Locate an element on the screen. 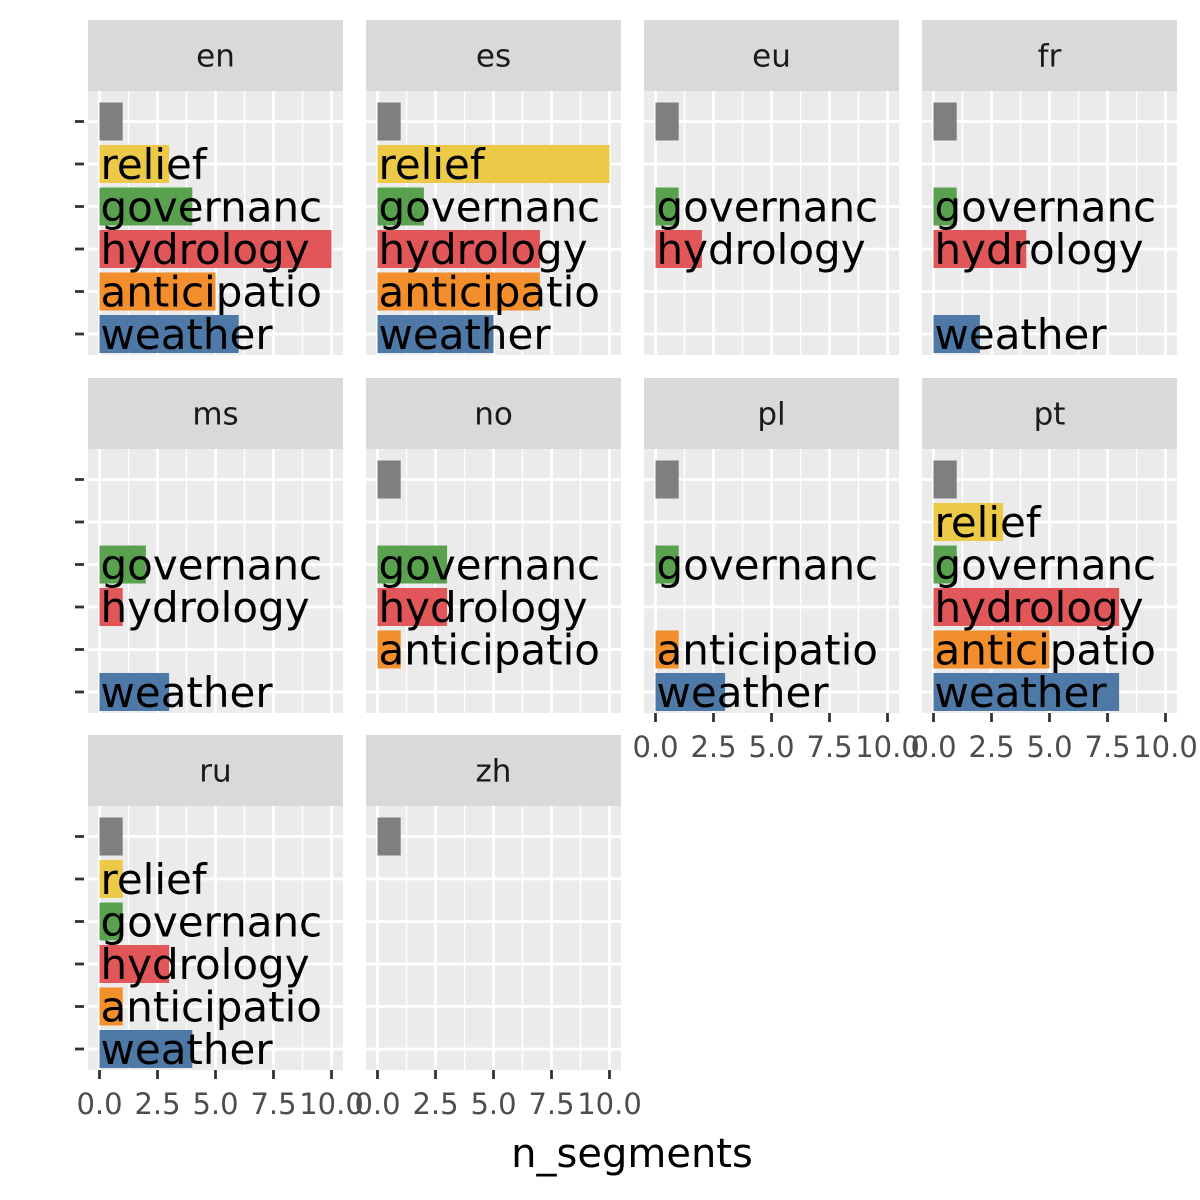  facet-strip-label: es is located at coordinates (493, 57).